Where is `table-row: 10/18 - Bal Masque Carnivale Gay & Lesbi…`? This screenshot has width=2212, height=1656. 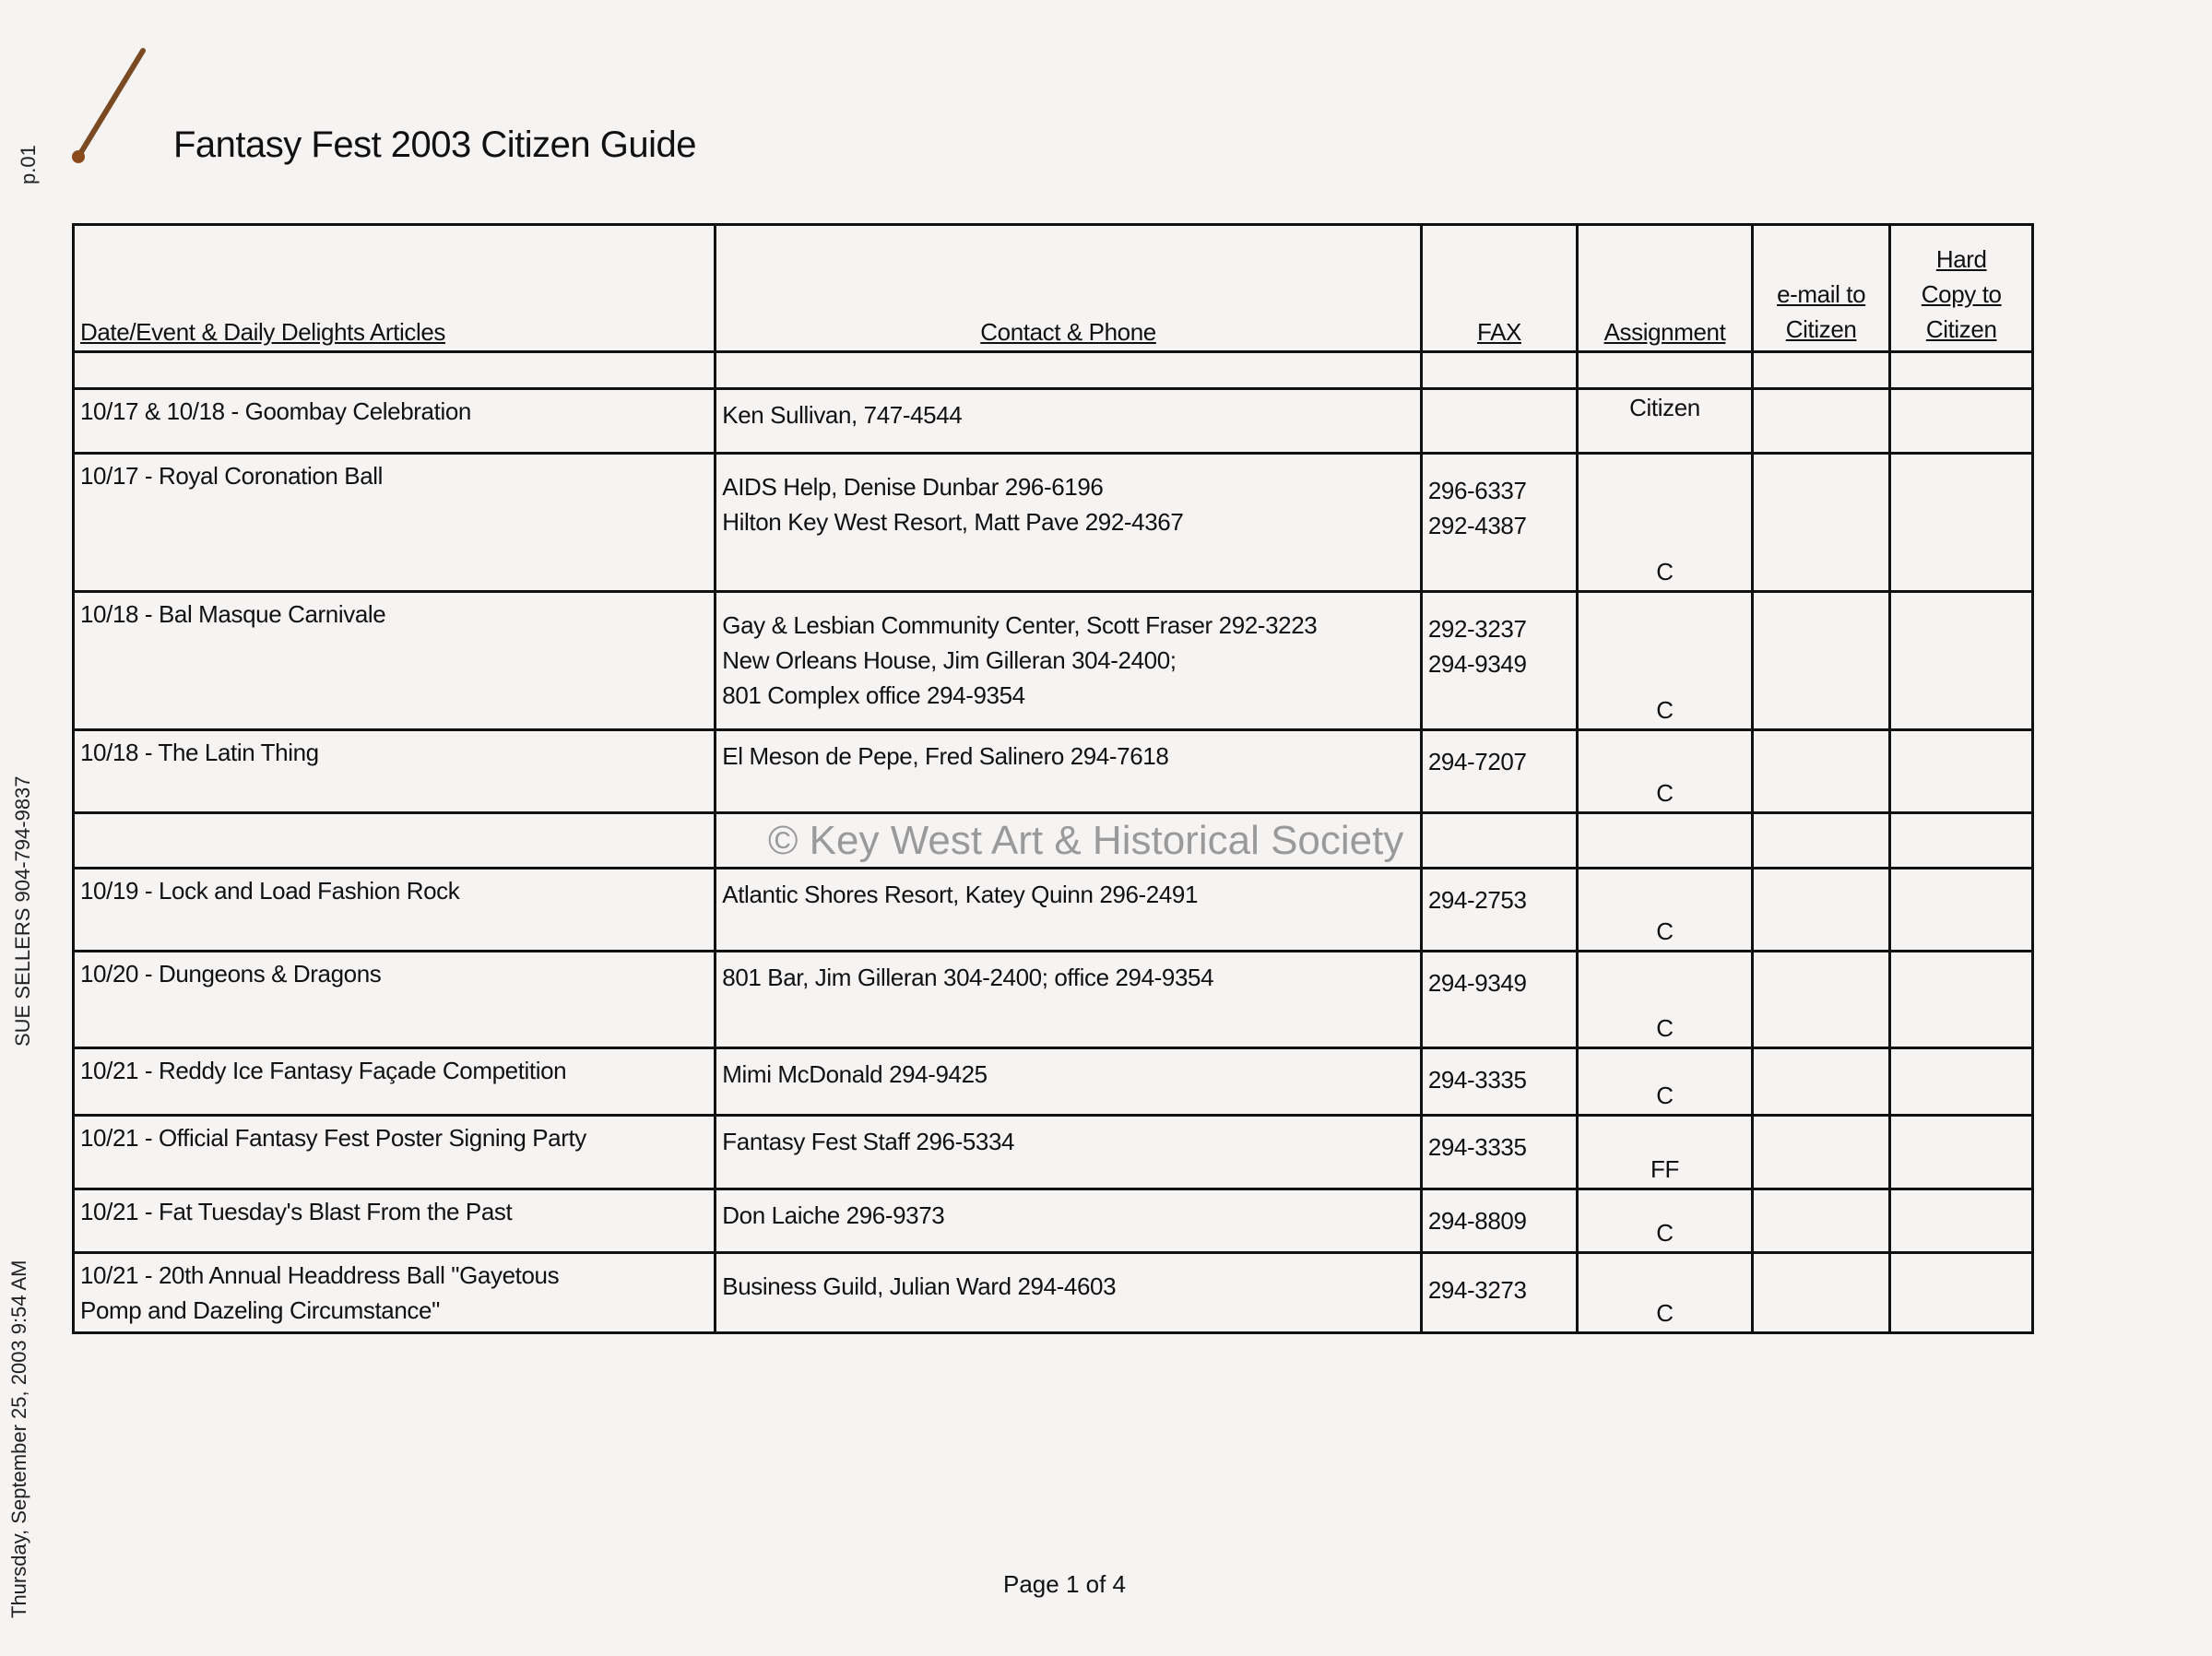
table-row: 10/18 - Bal Masque Carnivale Gay & Lesbi… is located at coordinates (1052, 660).